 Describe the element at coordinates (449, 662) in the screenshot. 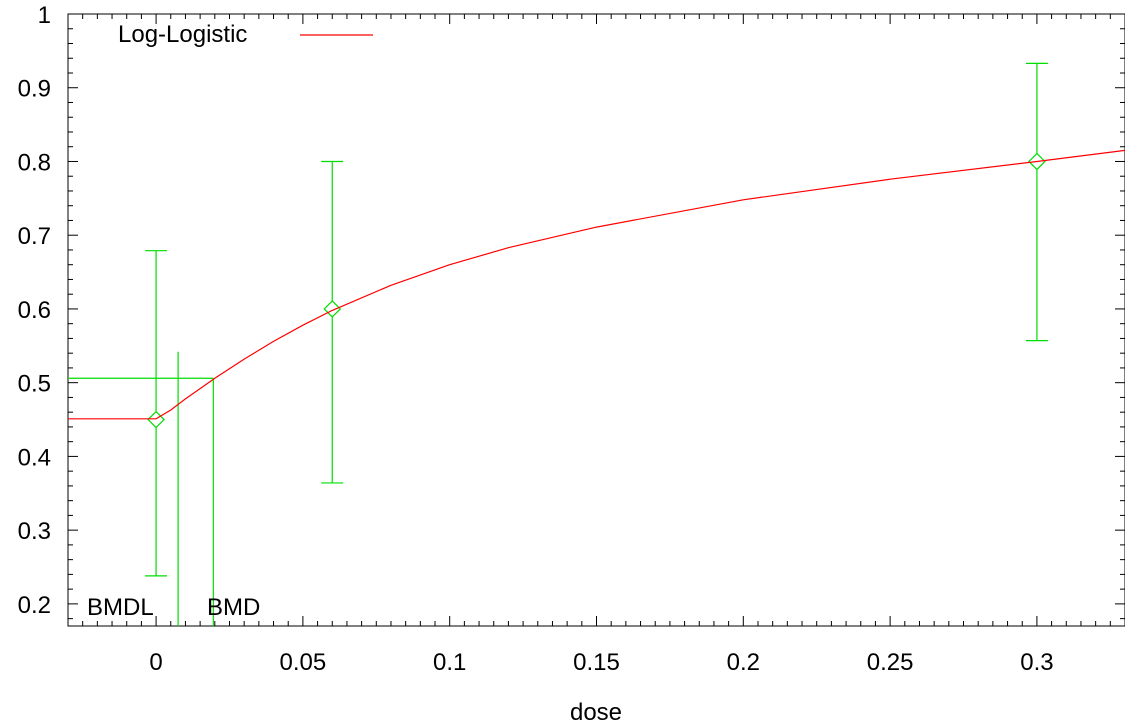

I see `x-tick-label: 0.1` at that location.